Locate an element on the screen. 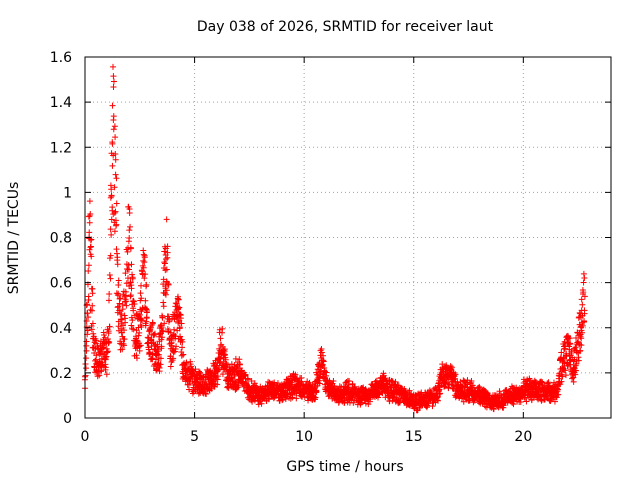  y-axis-label: SRMTID / TECUs is located at coordinates (14, 238).